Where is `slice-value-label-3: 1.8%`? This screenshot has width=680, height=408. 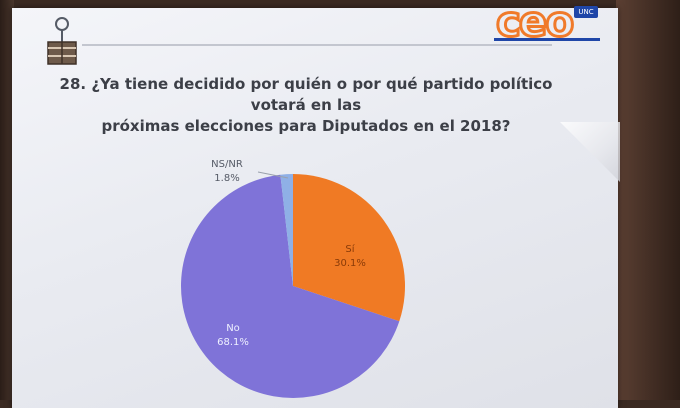 slice-value-label-3: 1.8% is located at coordinates (226, 178).